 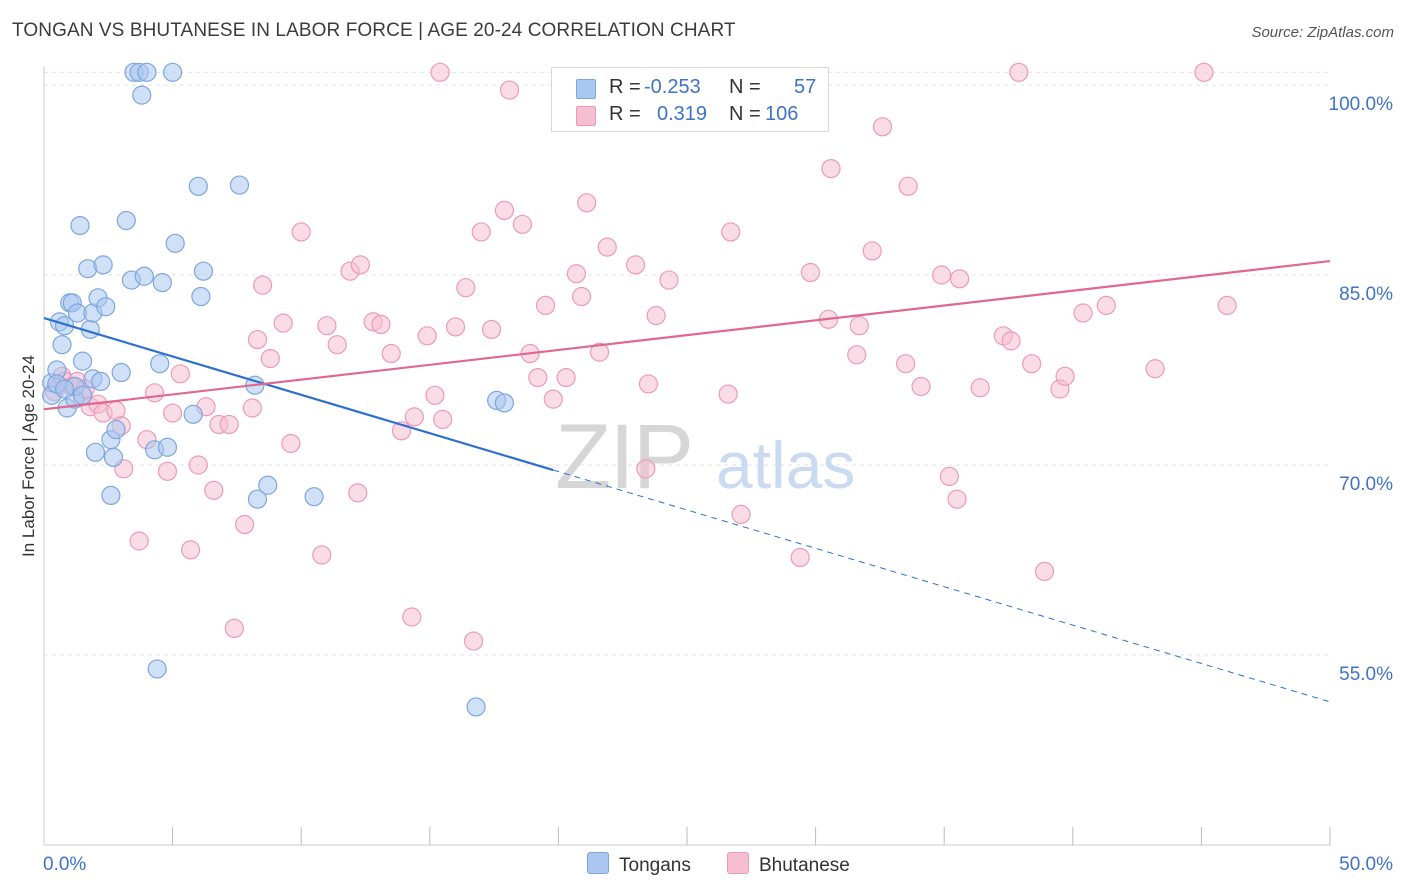 I want to click on legend-item-tongans: Tongans, so click(x=639, y=864).